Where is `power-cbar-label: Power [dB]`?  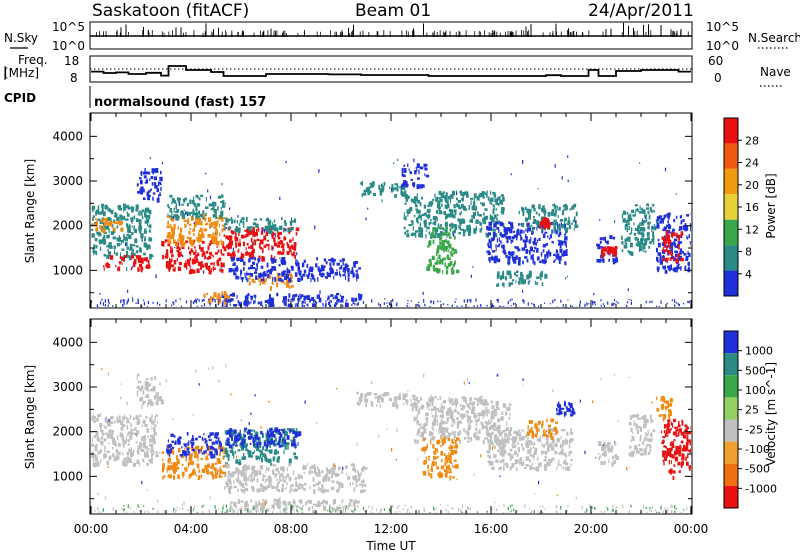
power-cbar-label: Power [dB] is located at coordinates (771, 205).